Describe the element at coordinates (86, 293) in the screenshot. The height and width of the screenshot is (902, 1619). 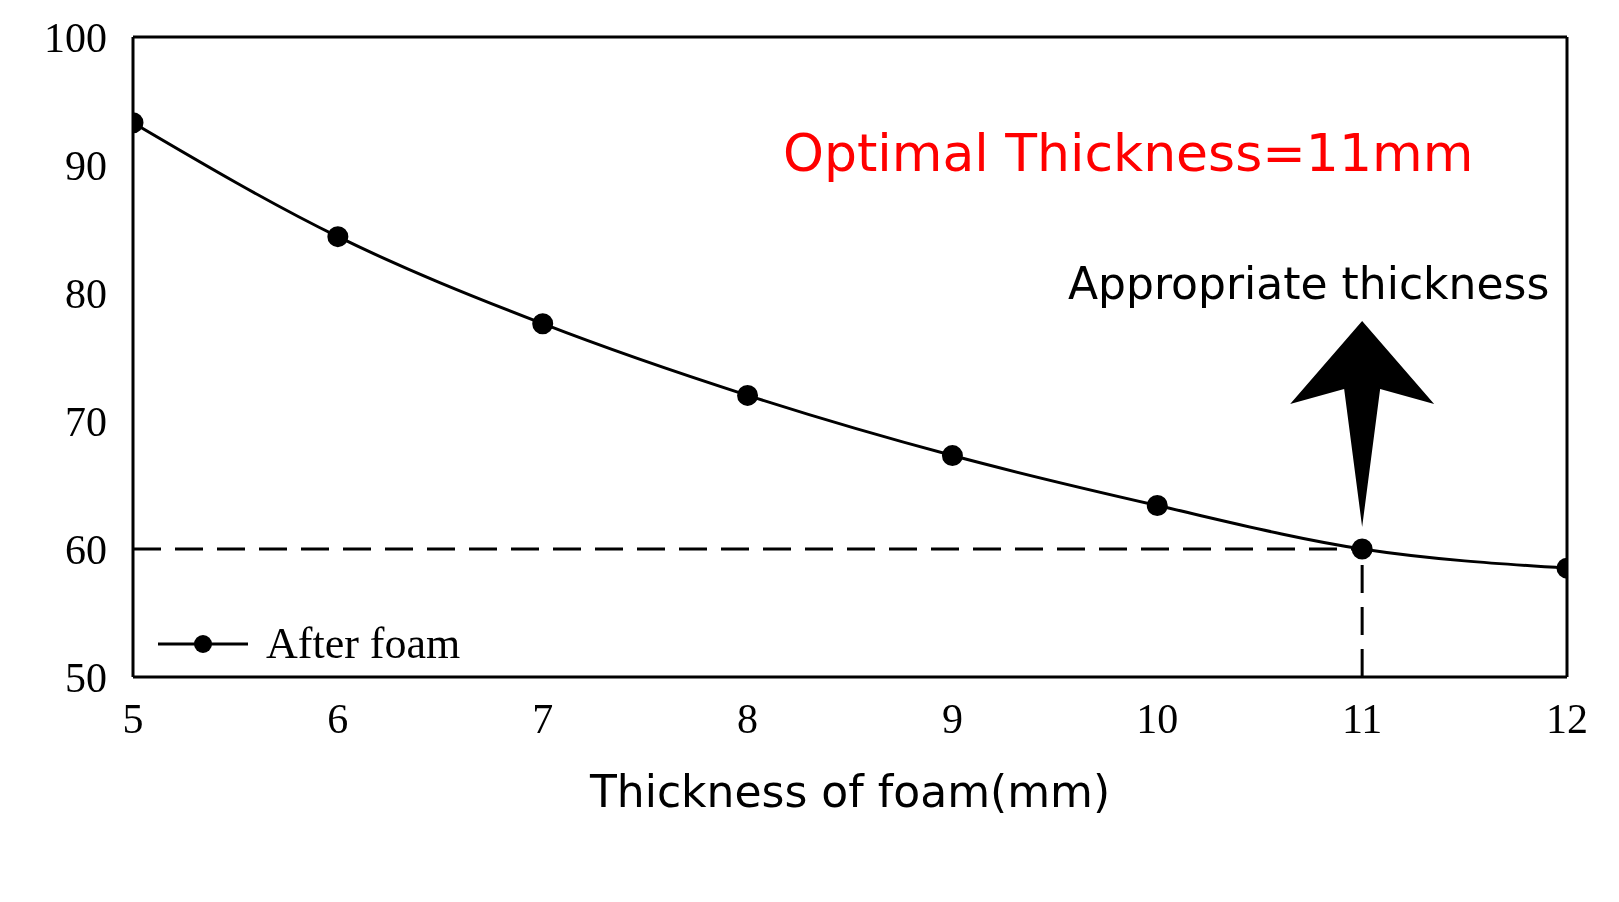
I see `y-tick-label: 80` at that location.